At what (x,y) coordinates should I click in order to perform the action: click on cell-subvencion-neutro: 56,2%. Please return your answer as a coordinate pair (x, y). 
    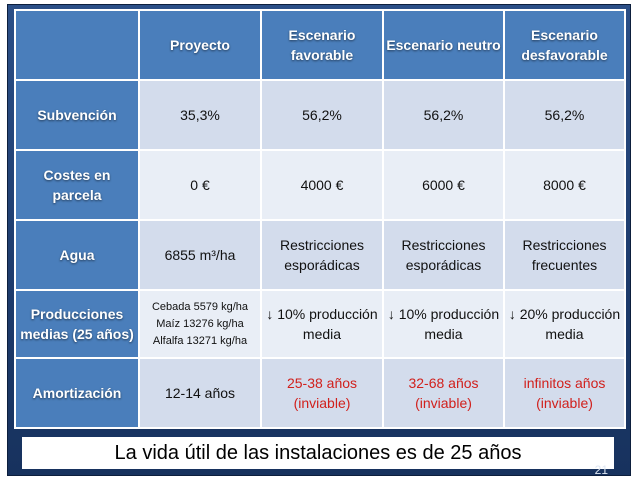
    Looking at the image, I should click on (443, 115).